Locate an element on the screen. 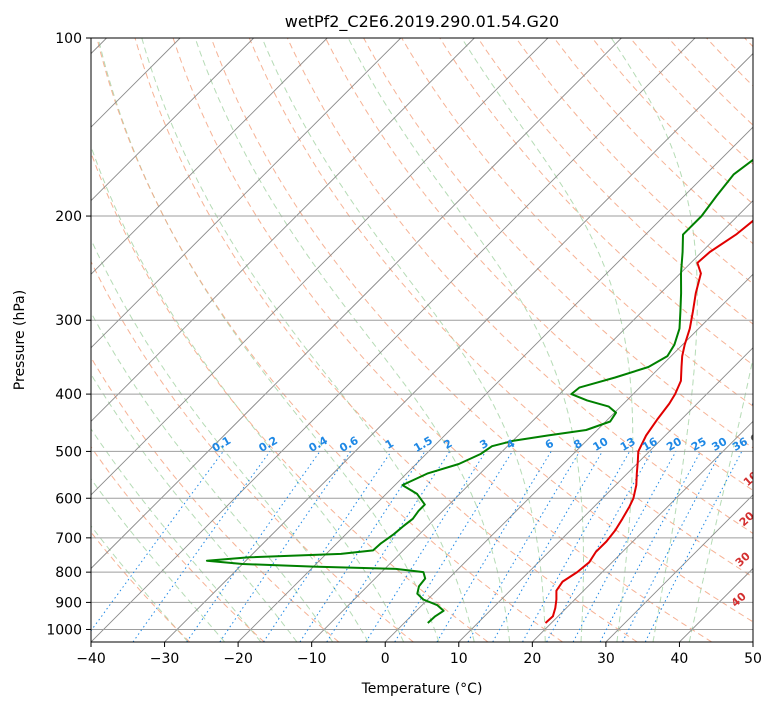 The width and height of the screenshot is (775, 708). adiabat-label: 0 is located at coordinates (755, 438).